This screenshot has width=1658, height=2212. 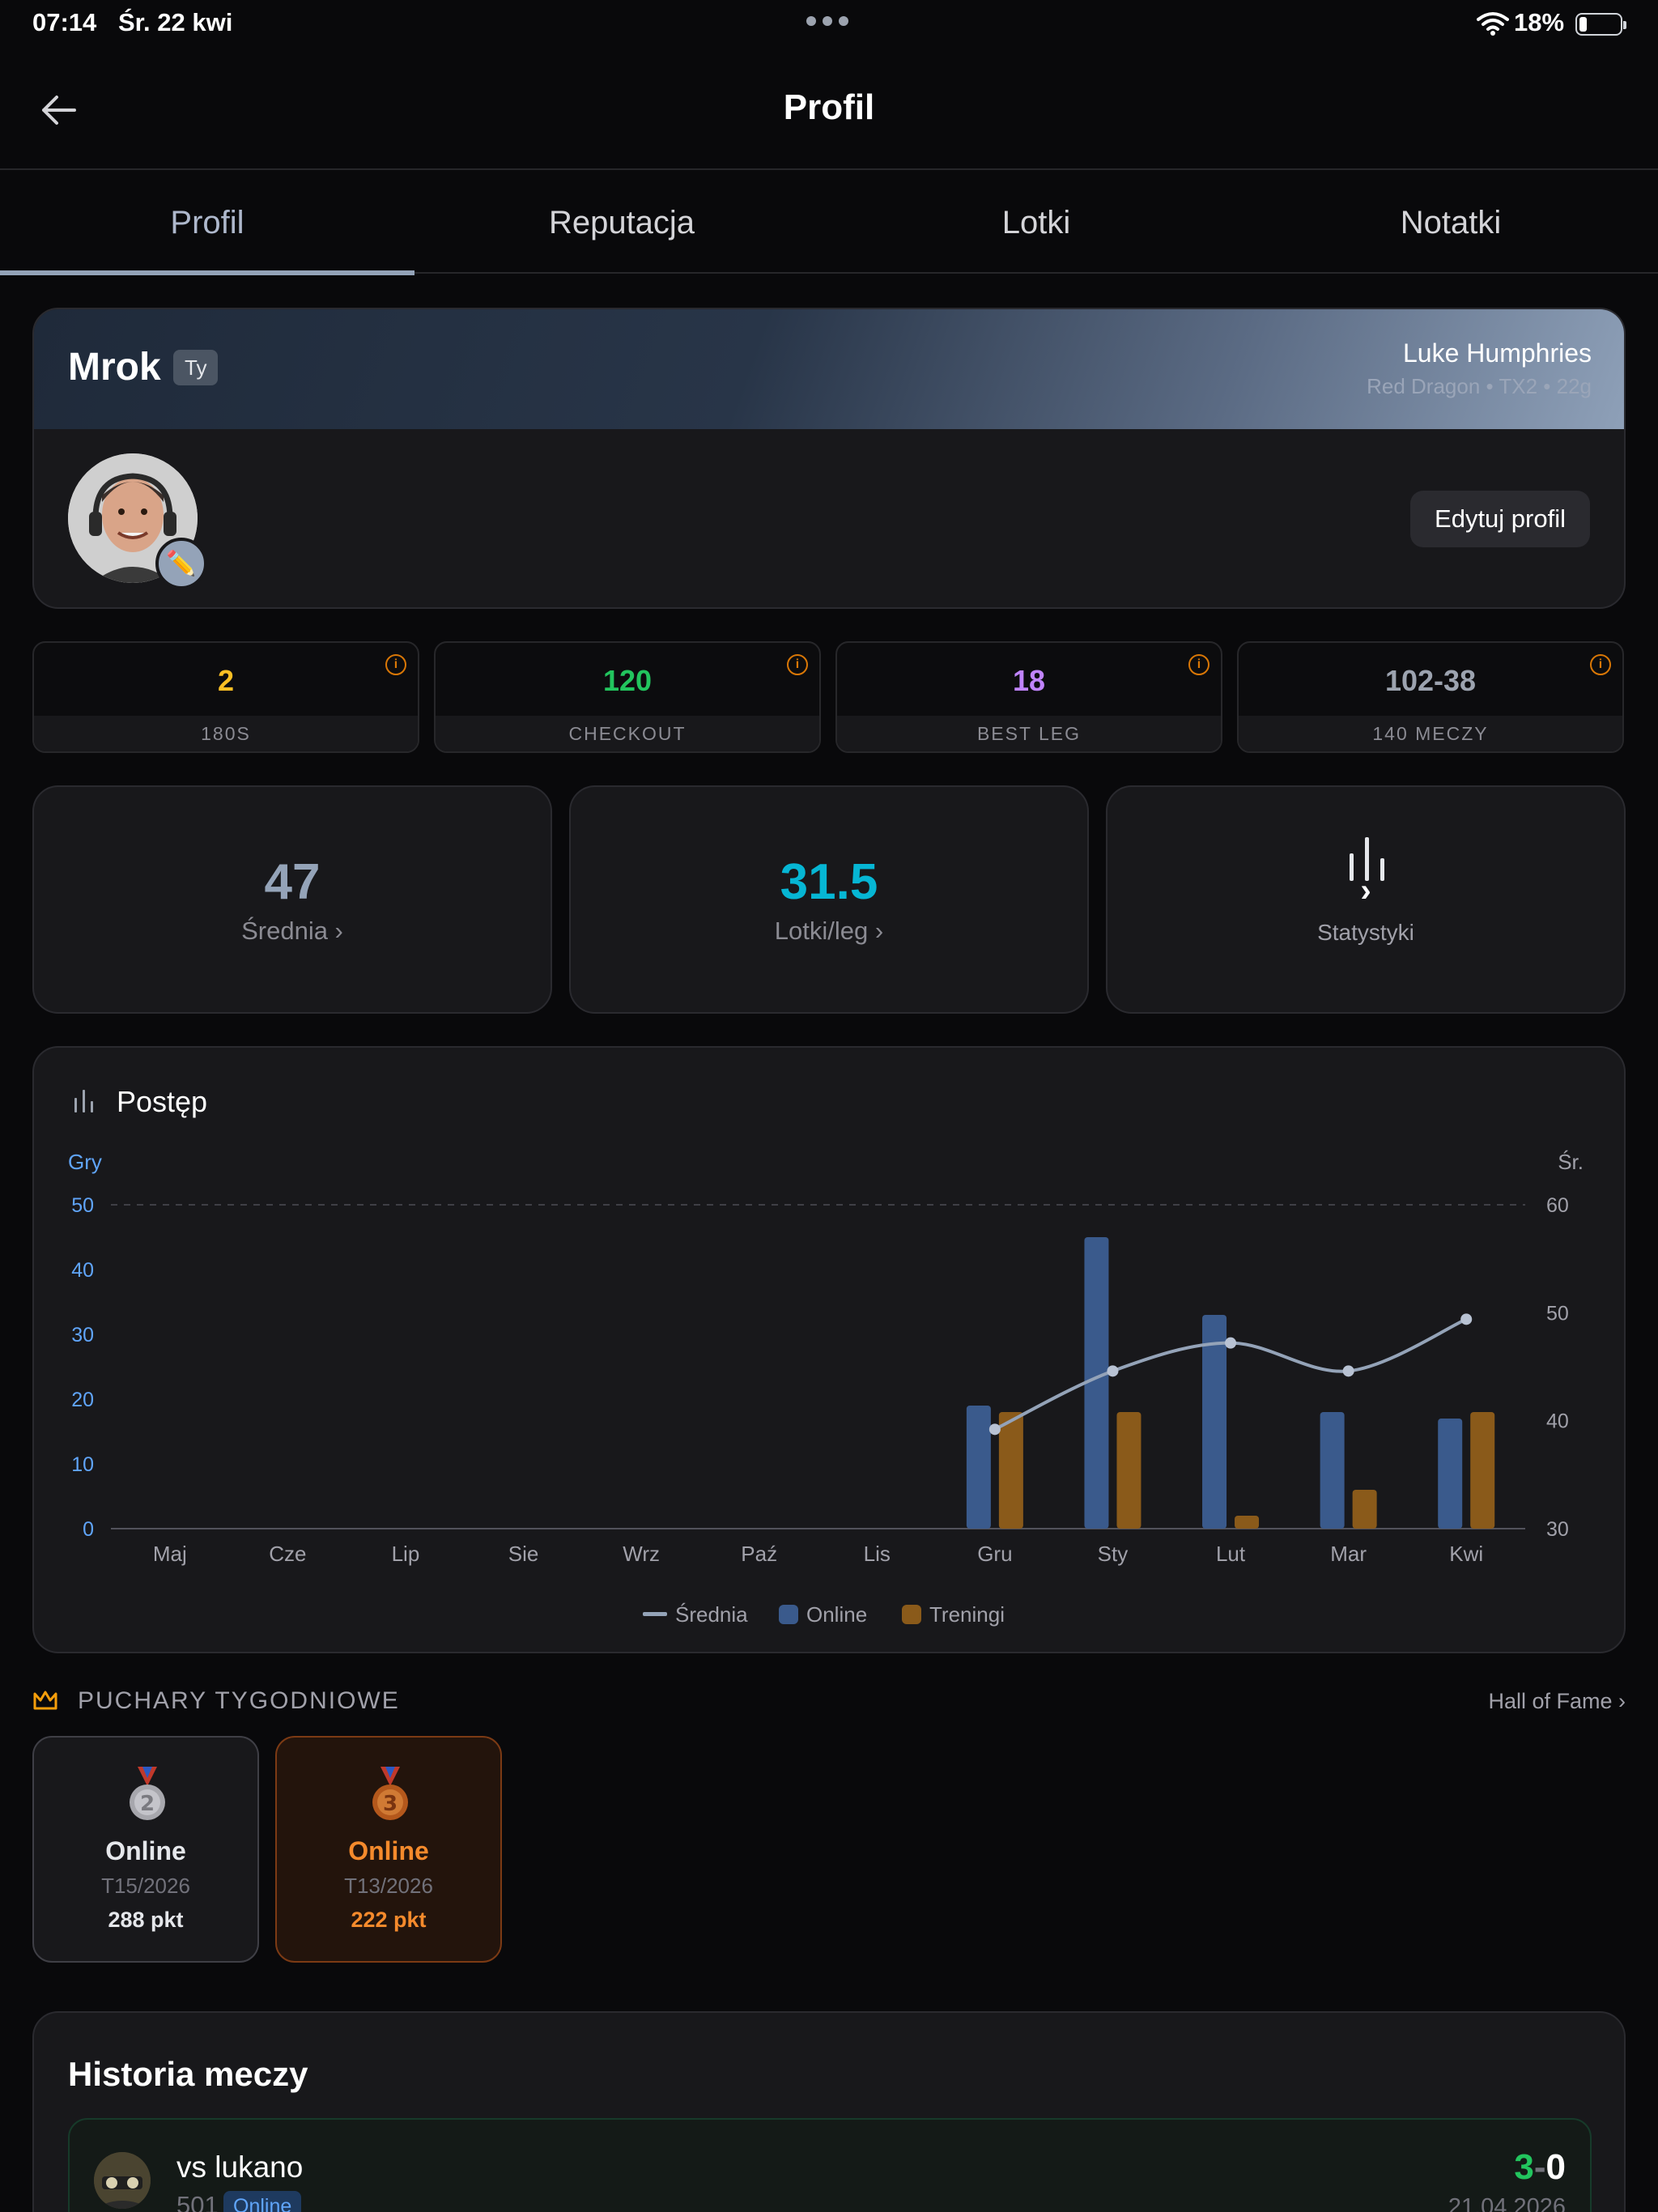 What do you see at coordinates (829, 107) in the screenshot?
I see `page-title: Profil` at bounding box center [829, 107].